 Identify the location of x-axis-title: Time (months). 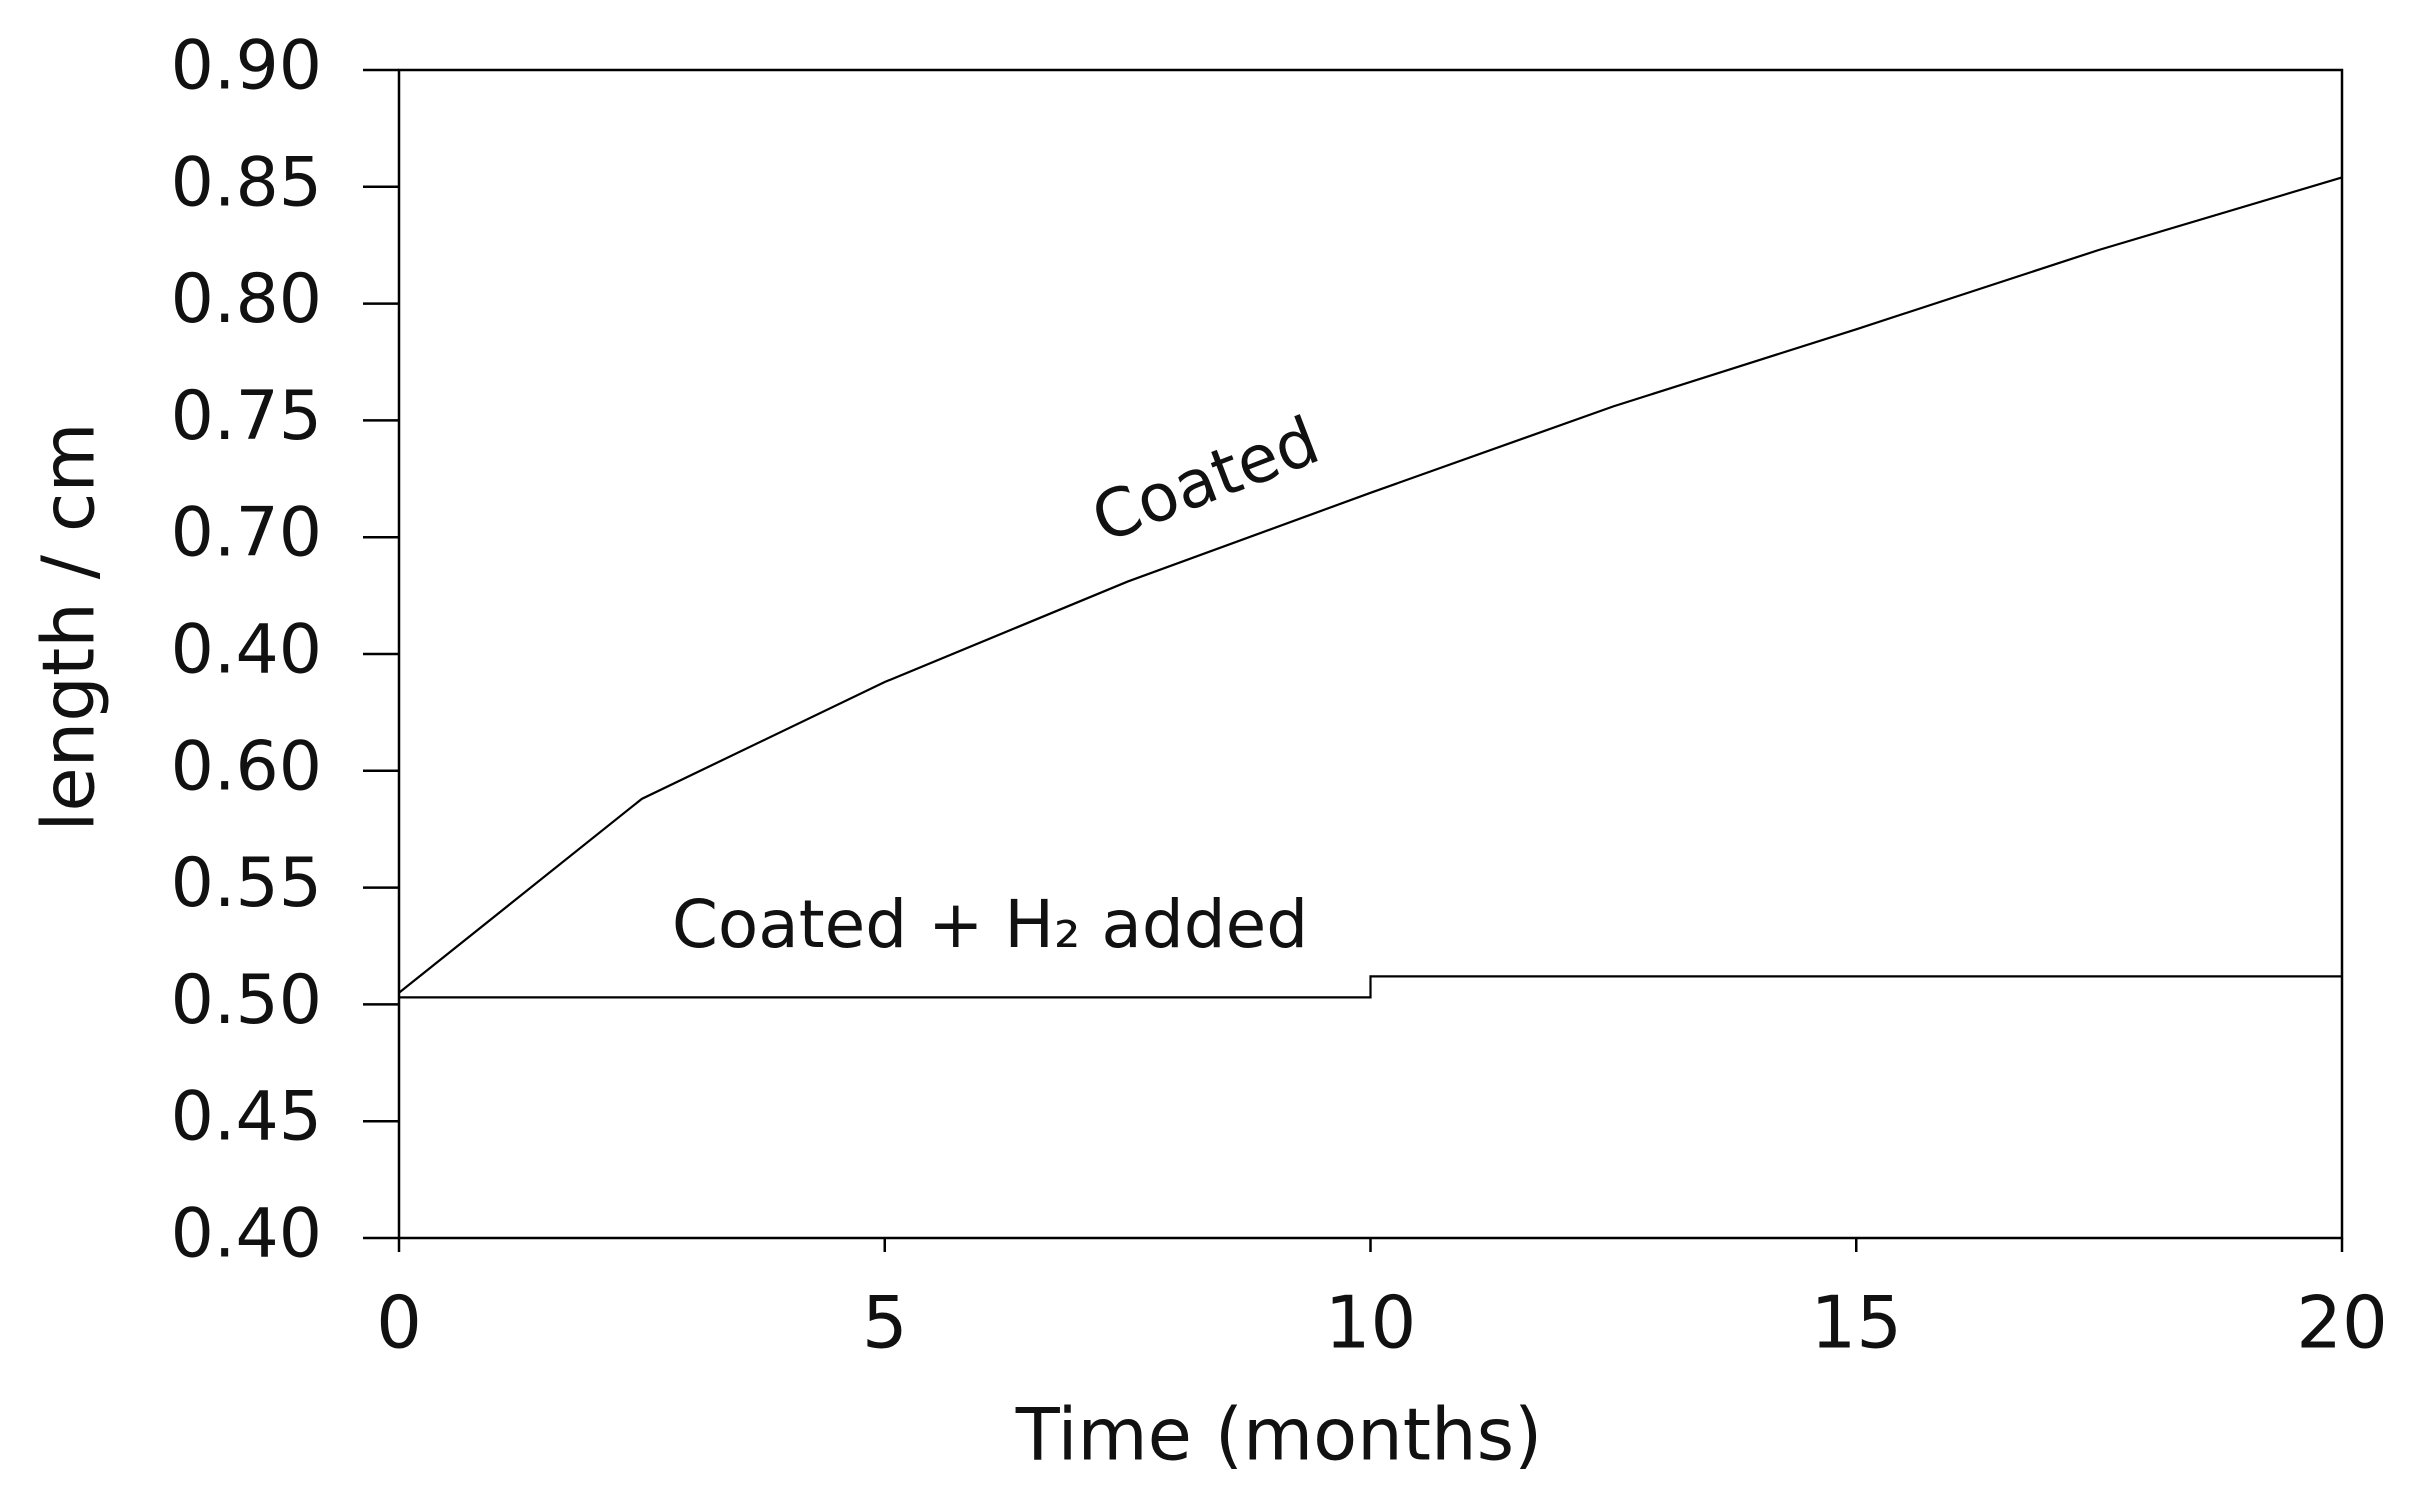
(1278, 1435).